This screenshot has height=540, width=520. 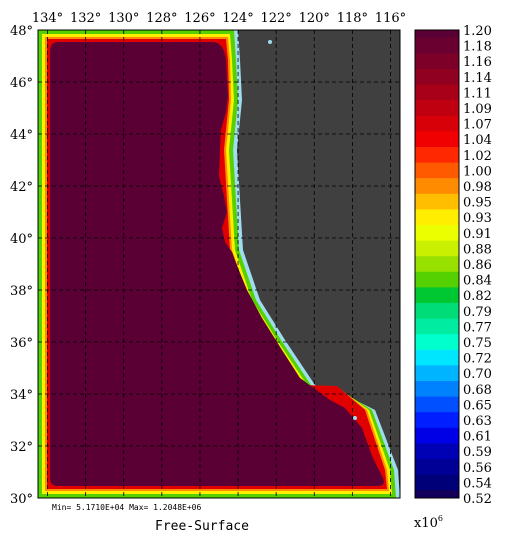 What do you see at coordinates (477, 343) in the screenshot?
I see `colorbar-tick-label: 0.75` at bounding box center [477, 343].